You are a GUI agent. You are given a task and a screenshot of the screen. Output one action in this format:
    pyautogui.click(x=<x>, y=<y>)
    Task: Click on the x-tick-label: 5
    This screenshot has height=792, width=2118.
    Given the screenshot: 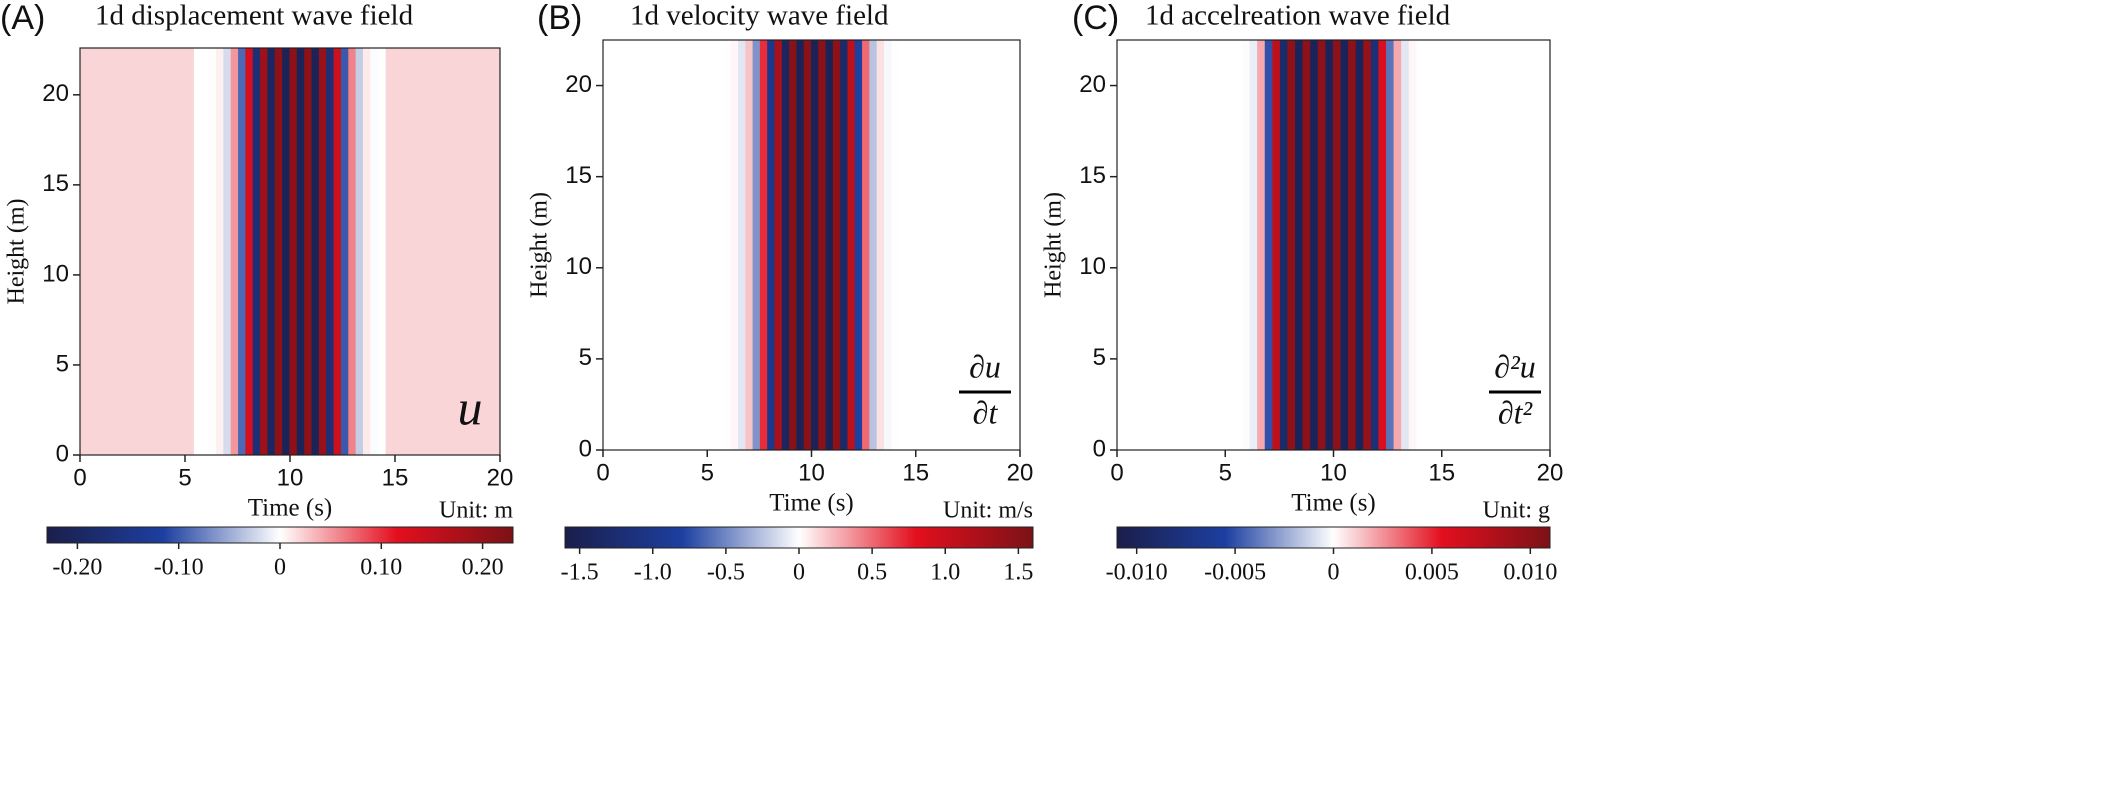 What is the action you would take?
    pyautogui.click(x=184, y=477)
    